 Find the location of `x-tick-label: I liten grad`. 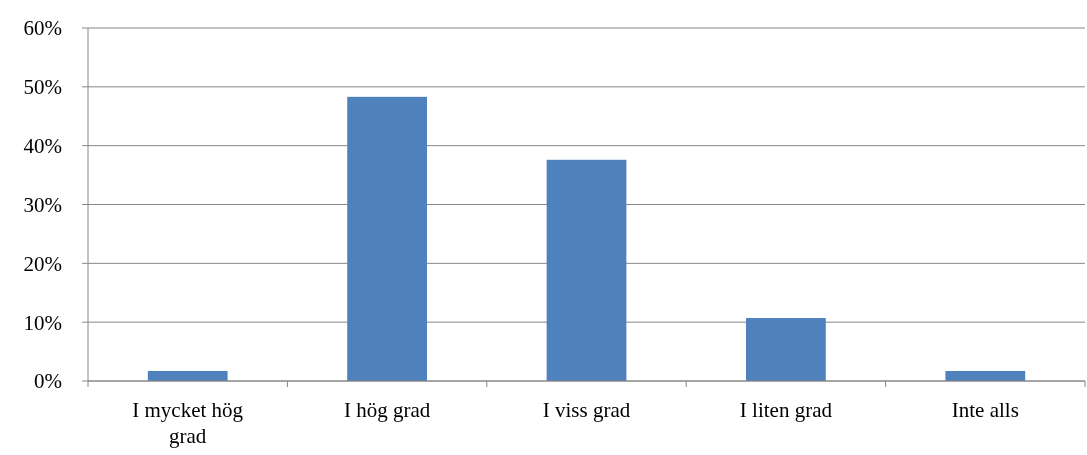

x-tick-label: I liten grad is located at coordinates (786, 410).